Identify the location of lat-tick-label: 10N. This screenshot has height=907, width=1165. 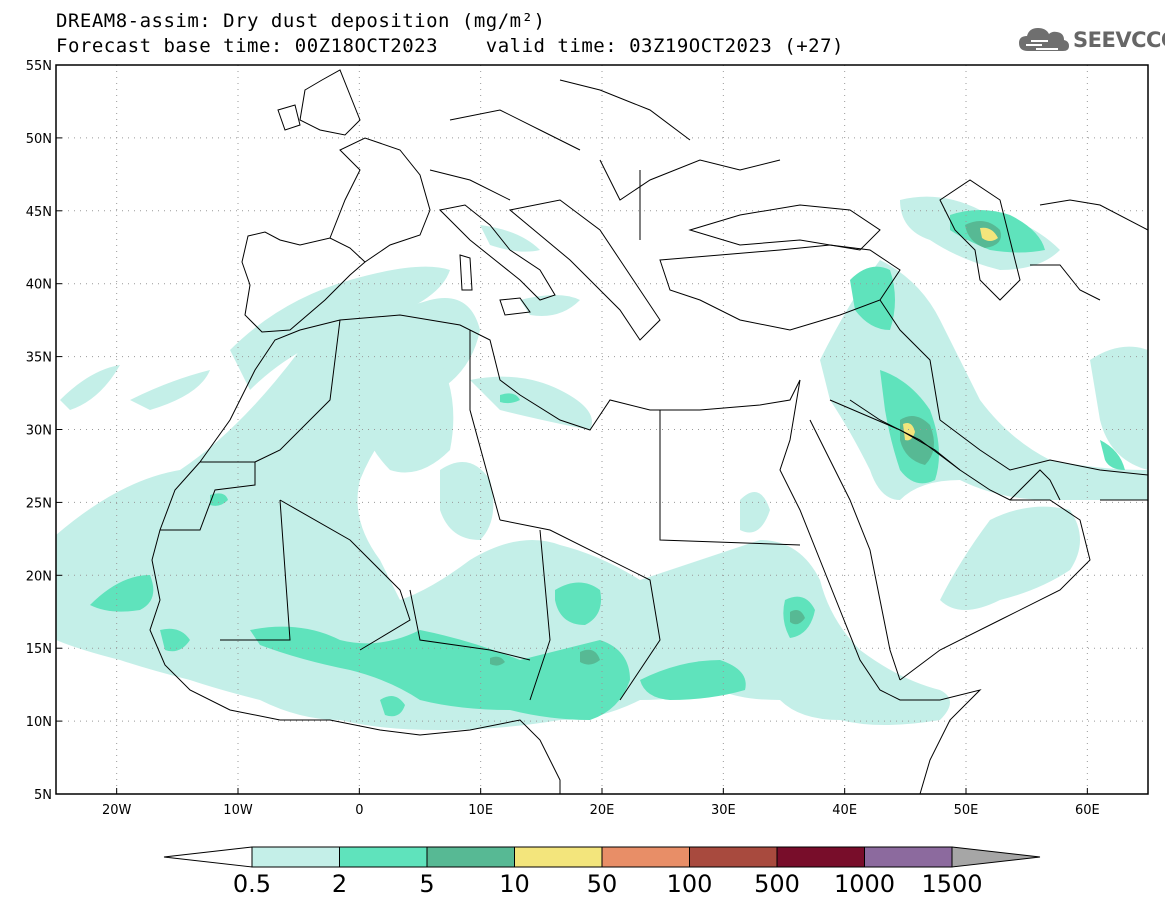
(39, 722).